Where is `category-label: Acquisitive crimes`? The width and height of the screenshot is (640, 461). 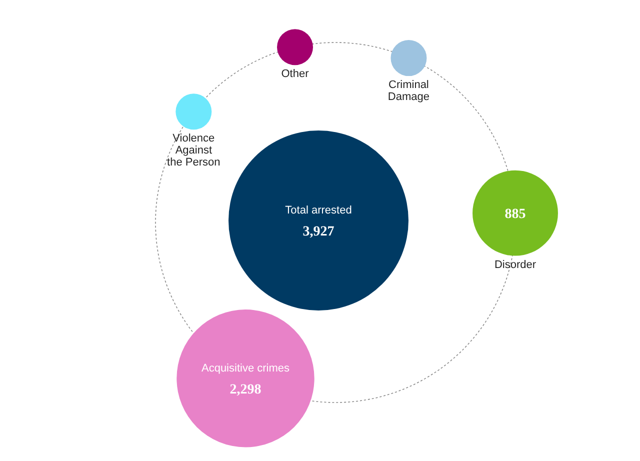
category-label: Acquisitive crimes is located at coordinates (245, 368).